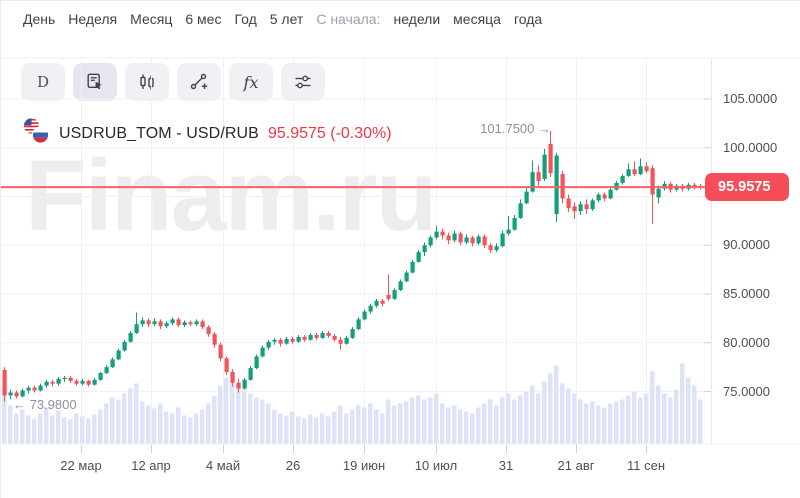 This screenshot has height=498, width=800. Describe the element at coordinates (746, 342) in the screenshot. I see `y-axis-label: 80.0000` at that location.